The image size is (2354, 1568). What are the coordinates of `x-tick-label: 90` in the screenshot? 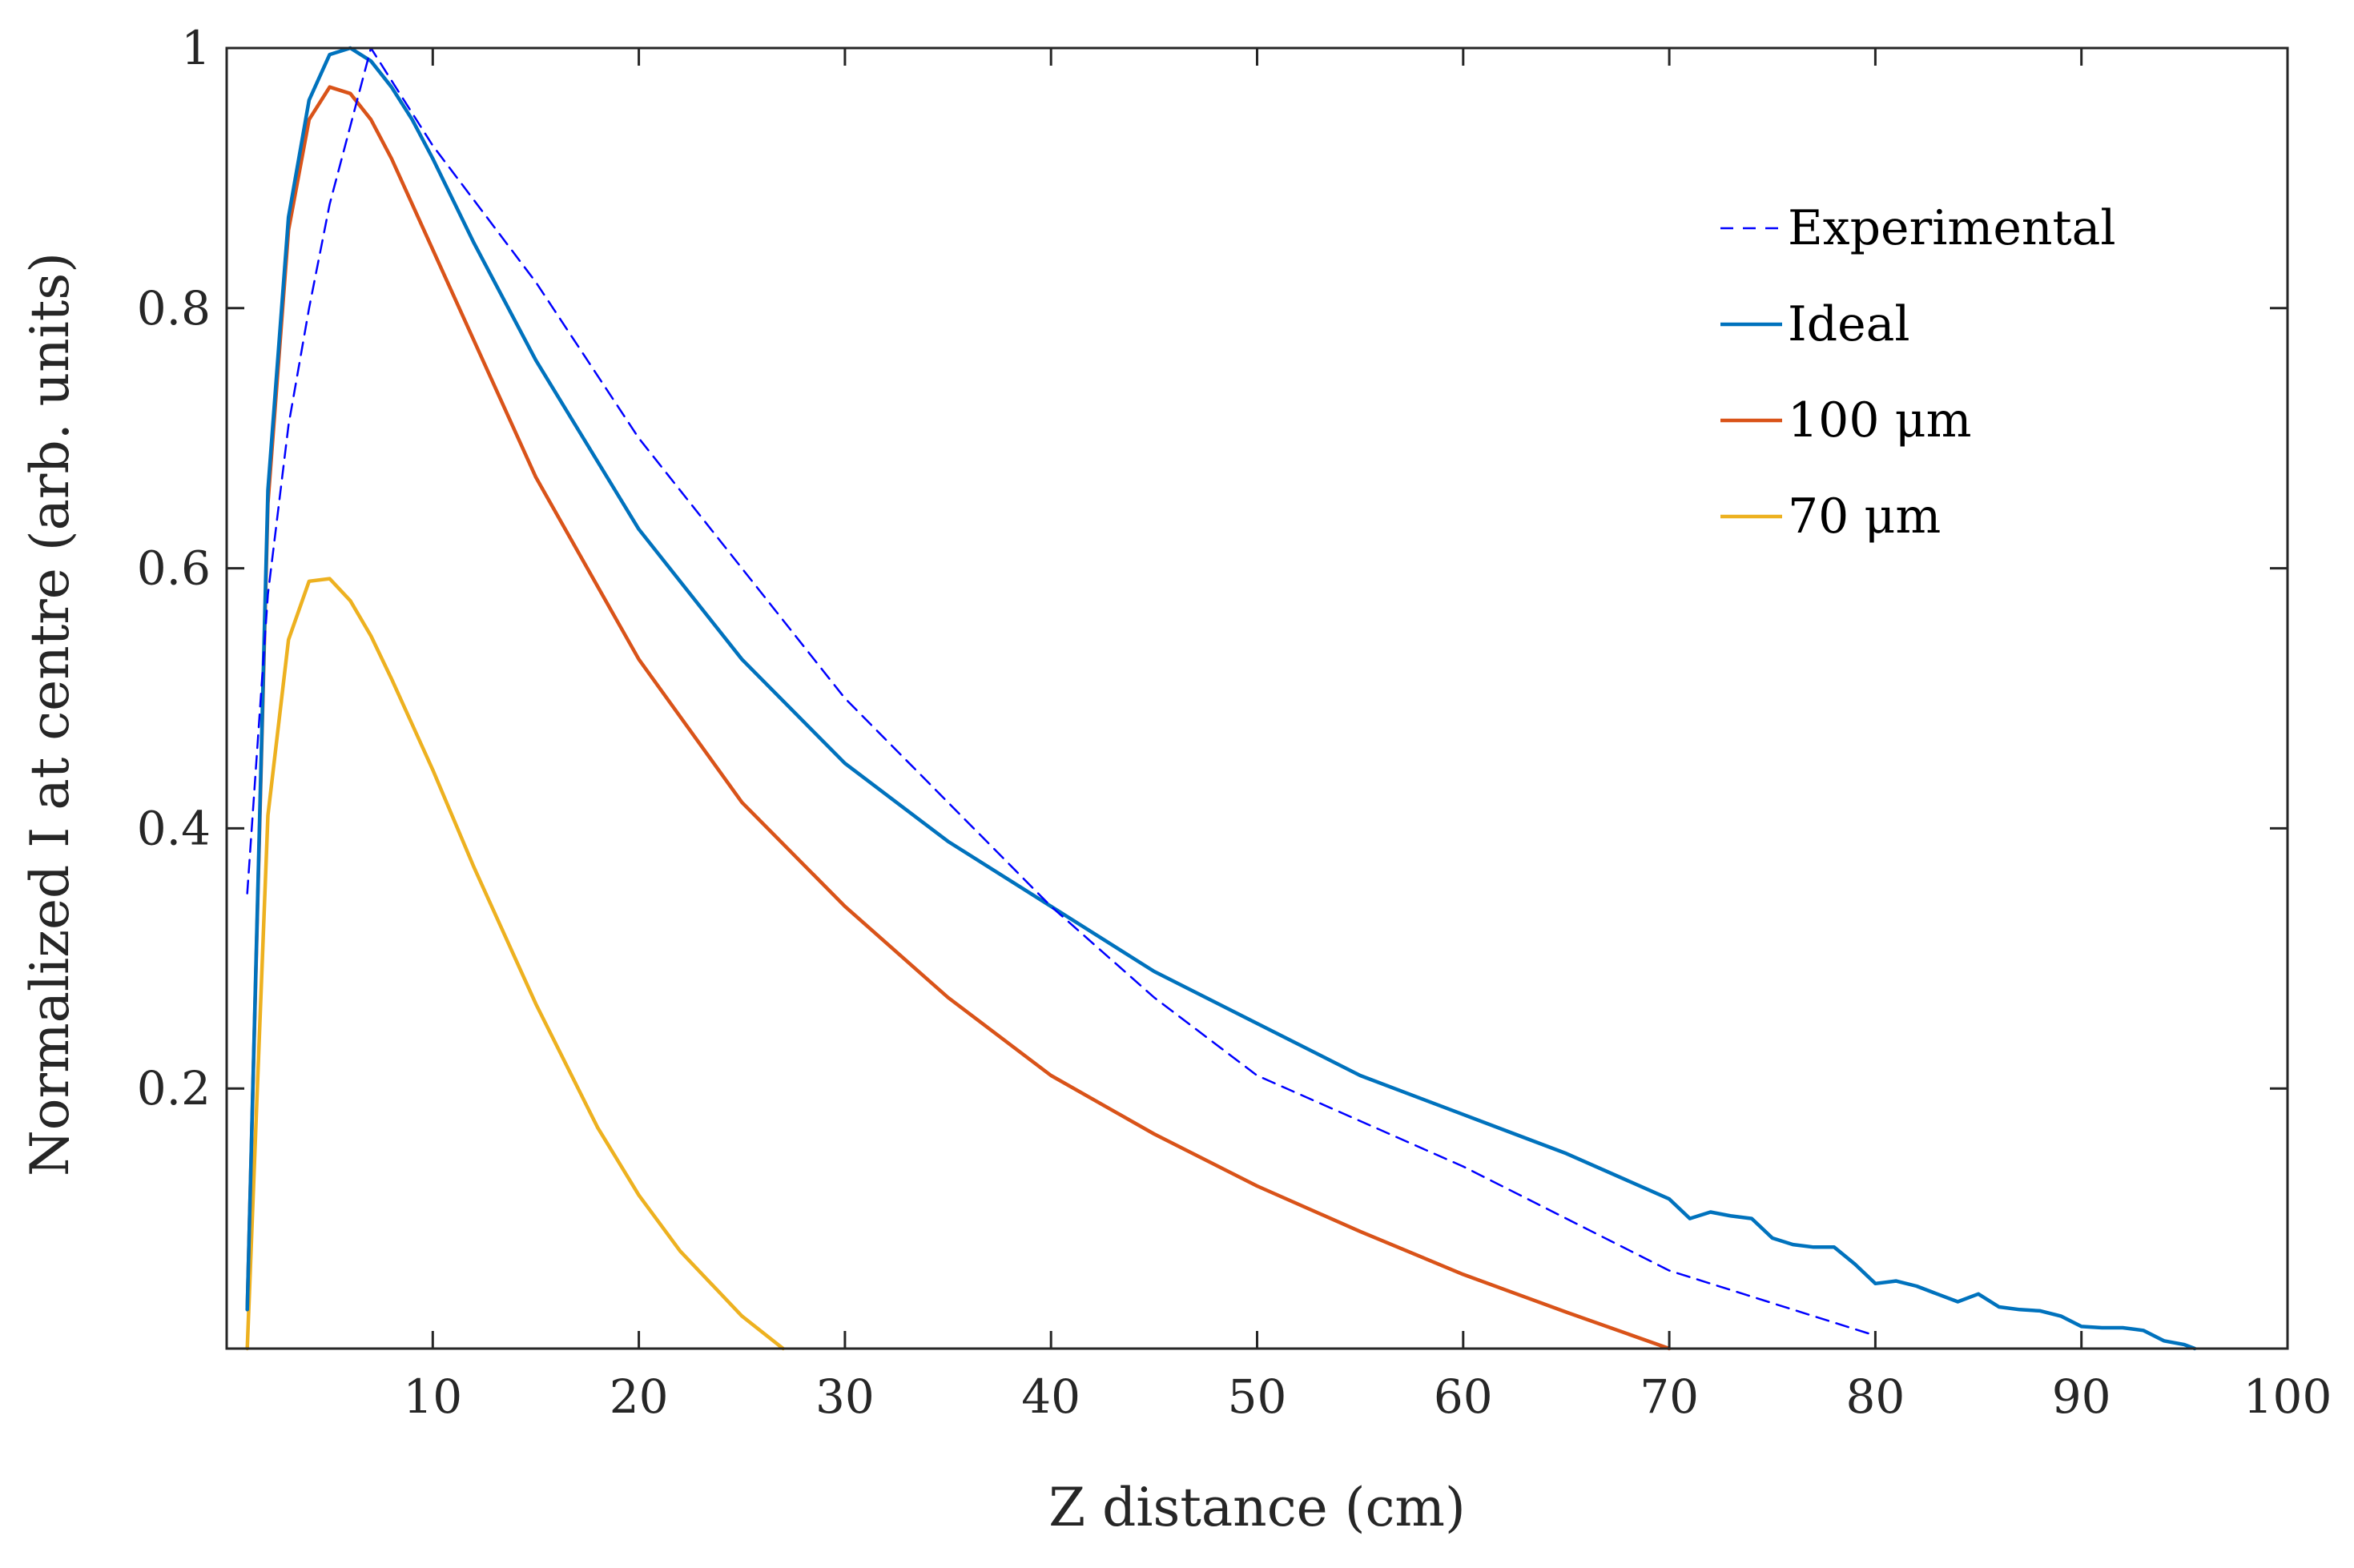 It's located at (2081, 1396).